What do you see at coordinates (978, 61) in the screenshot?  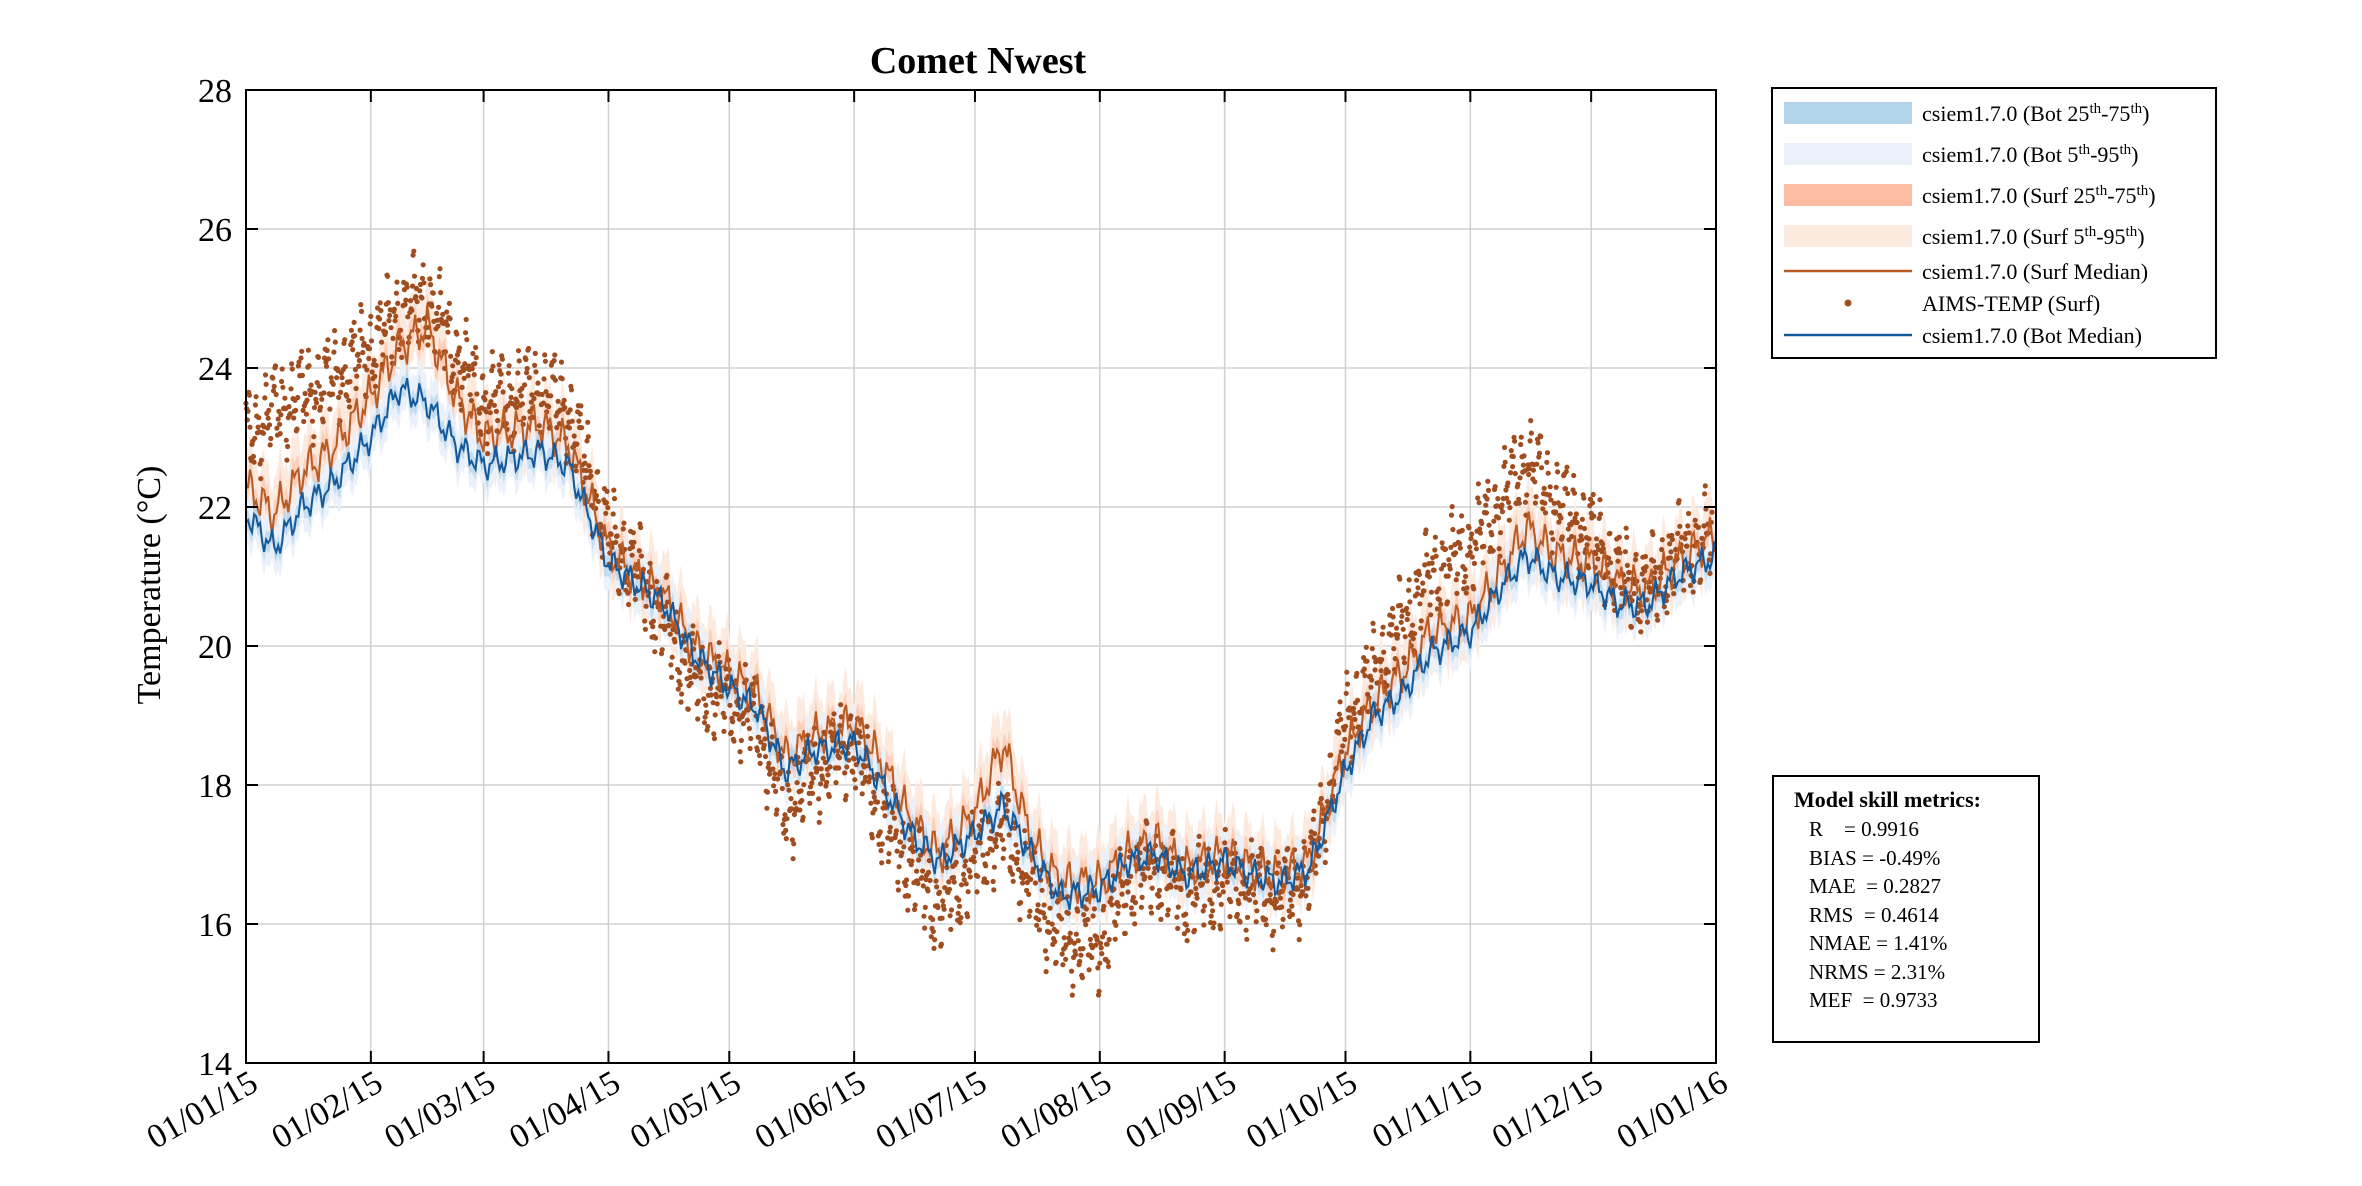 I see `chart-title: Comet Nwest` at bounding box center [978, 61].